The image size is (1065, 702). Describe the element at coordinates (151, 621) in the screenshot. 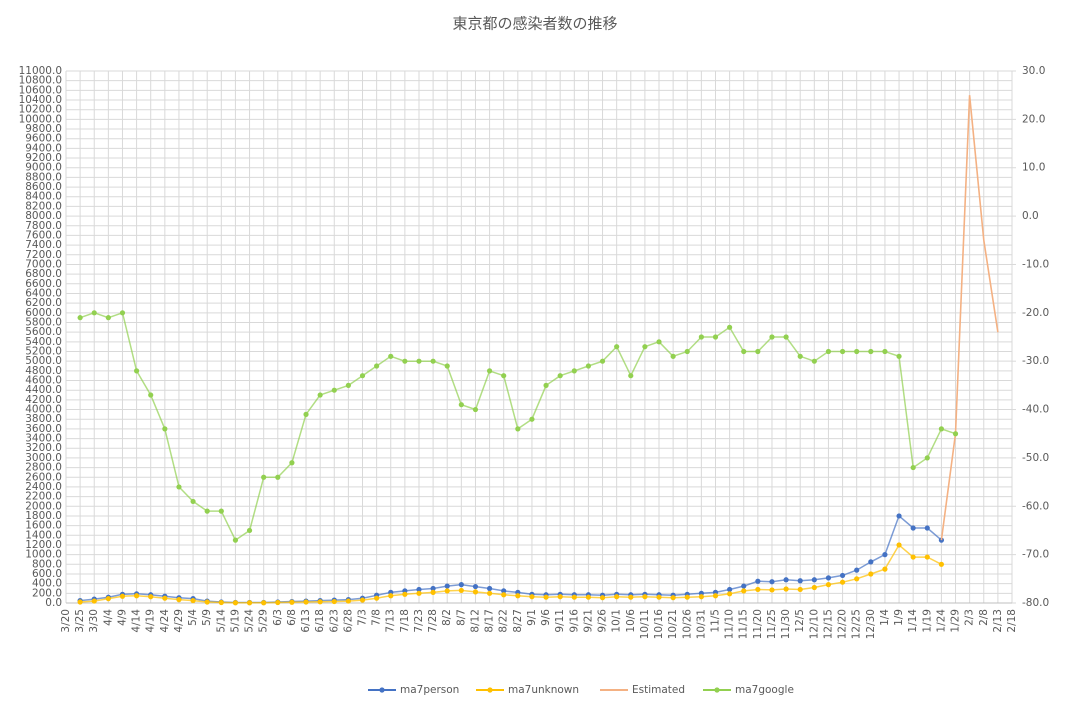

I see `x-tick-label: 4/19` at that location.